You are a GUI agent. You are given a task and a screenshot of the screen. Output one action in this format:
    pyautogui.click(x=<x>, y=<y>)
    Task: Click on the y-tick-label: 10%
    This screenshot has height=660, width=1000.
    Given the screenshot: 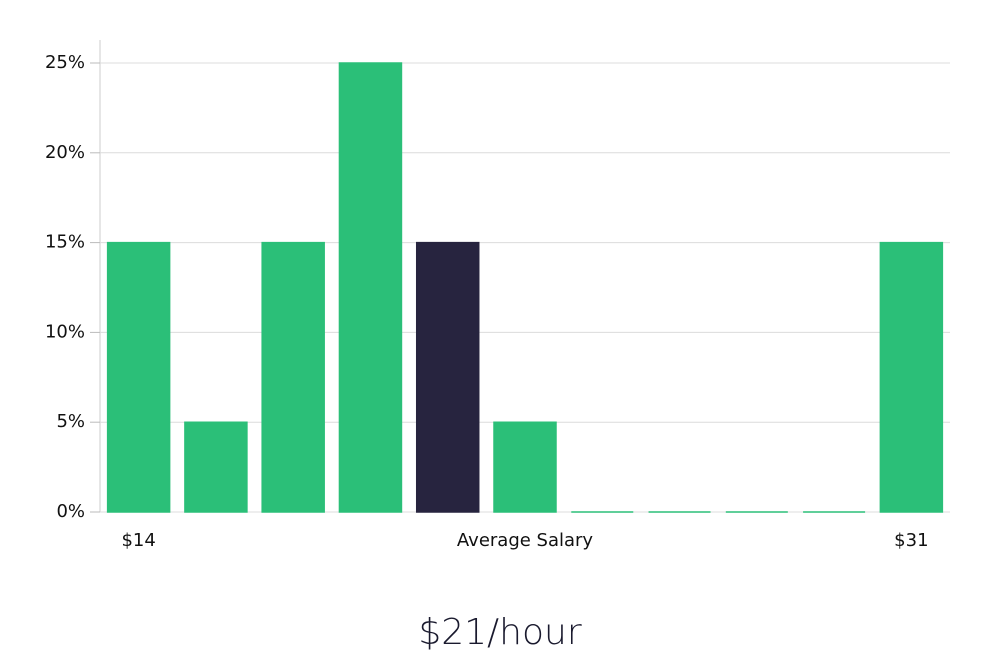 What is the action you would take?
    pyautogui.click(x=65, y=331)
    